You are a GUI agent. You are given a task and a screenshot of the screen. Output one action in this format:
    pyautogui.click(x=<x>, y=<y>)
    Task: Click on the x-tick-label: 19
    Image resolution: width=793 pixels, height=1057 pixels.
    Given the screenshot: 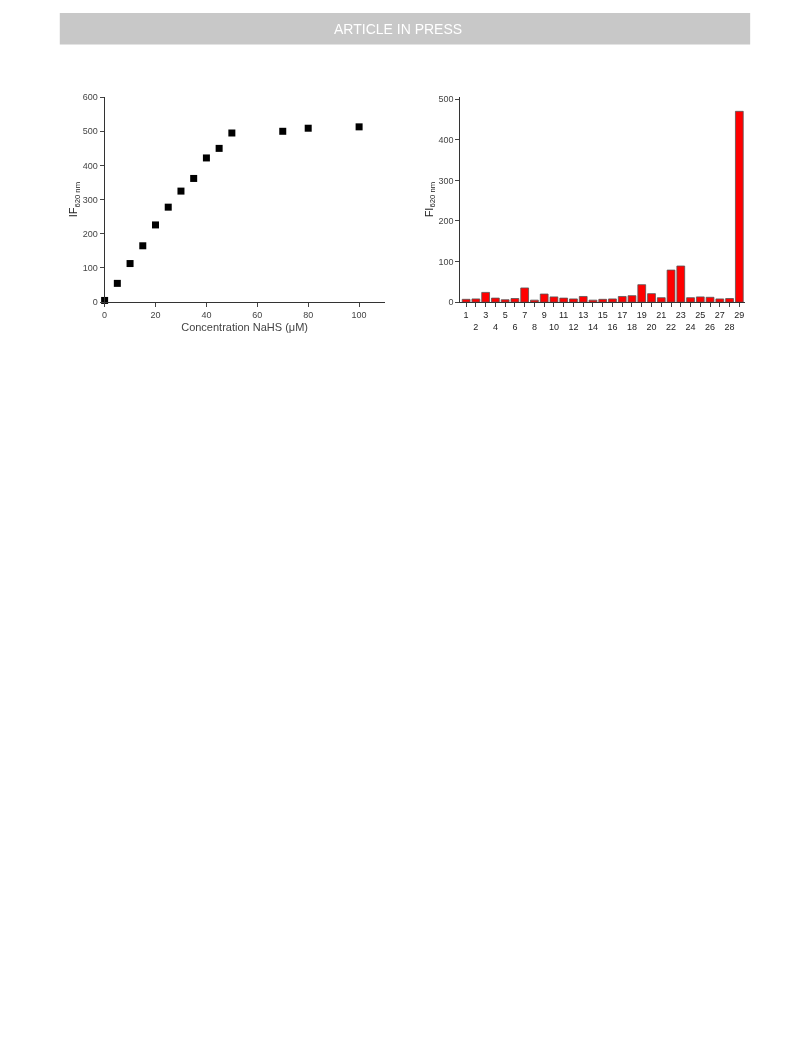 What is the action you would take?
    pyautogui.click(x=641, y=314)
    